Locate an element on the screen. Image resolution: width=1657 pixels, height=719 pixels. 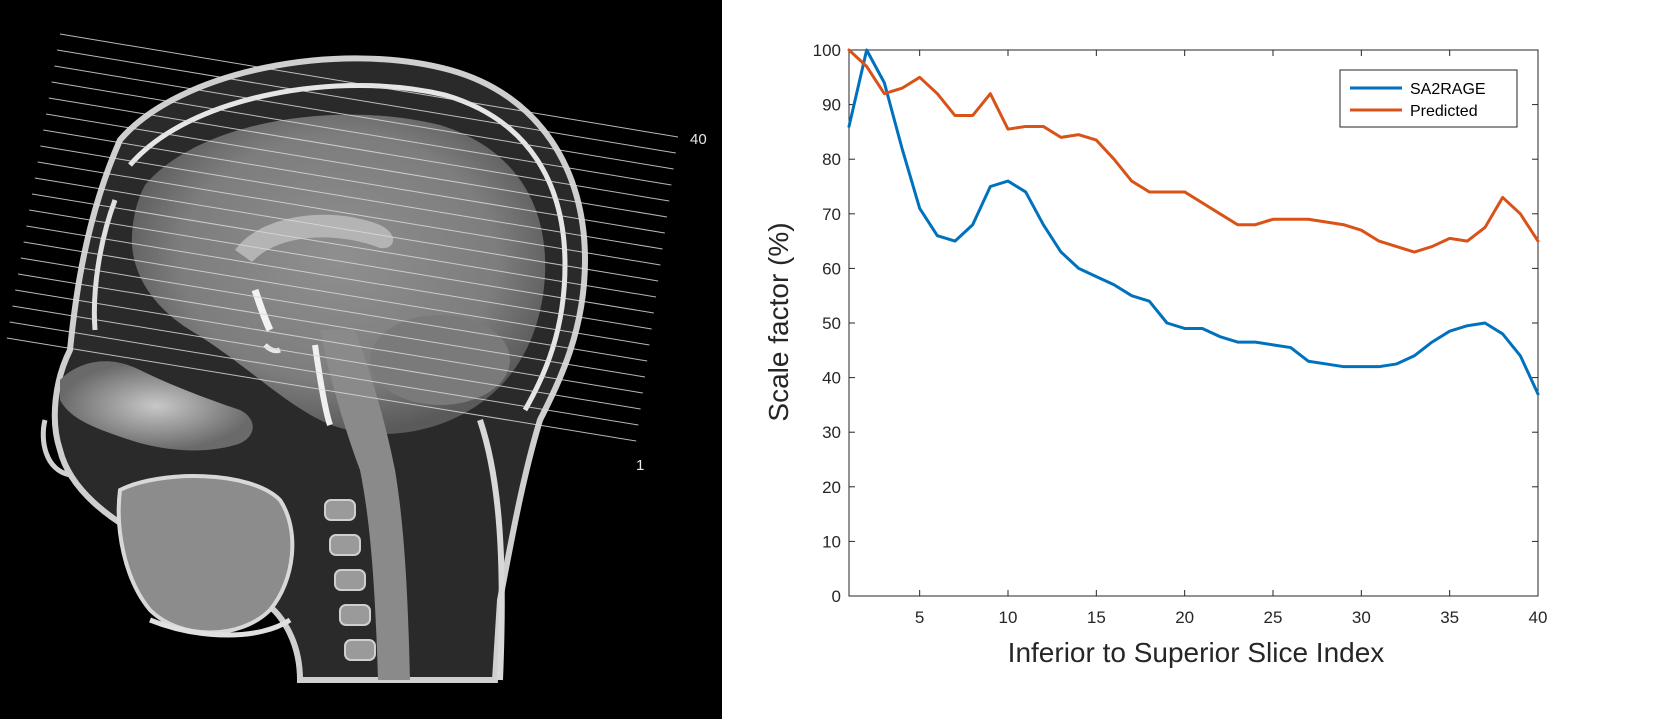
x-tick-label: 30 is located at coordinates (1361, 617).